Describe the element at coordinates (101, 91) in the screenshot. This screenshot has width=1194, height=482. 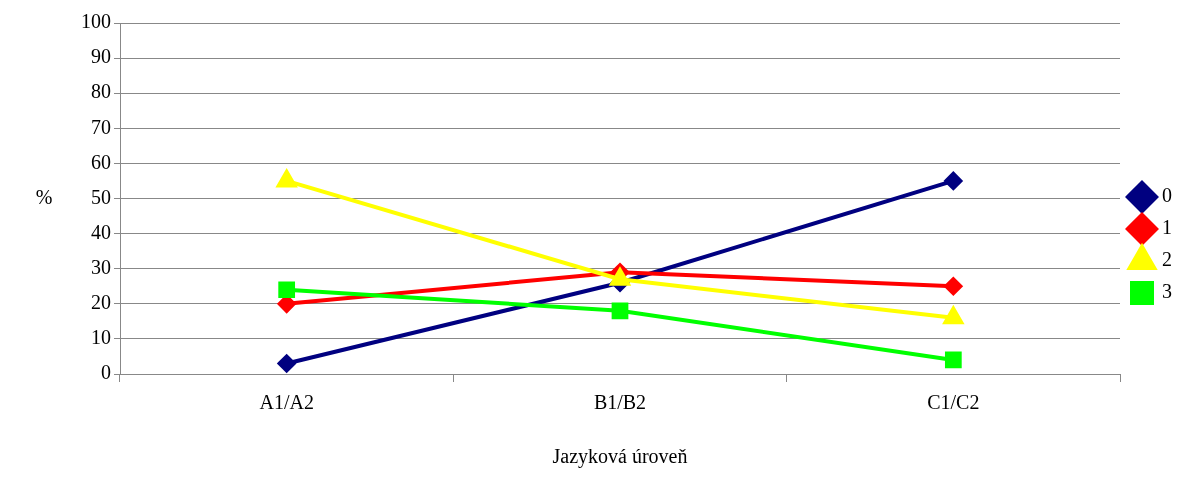
I see `y-tick-label: 80` at that location.